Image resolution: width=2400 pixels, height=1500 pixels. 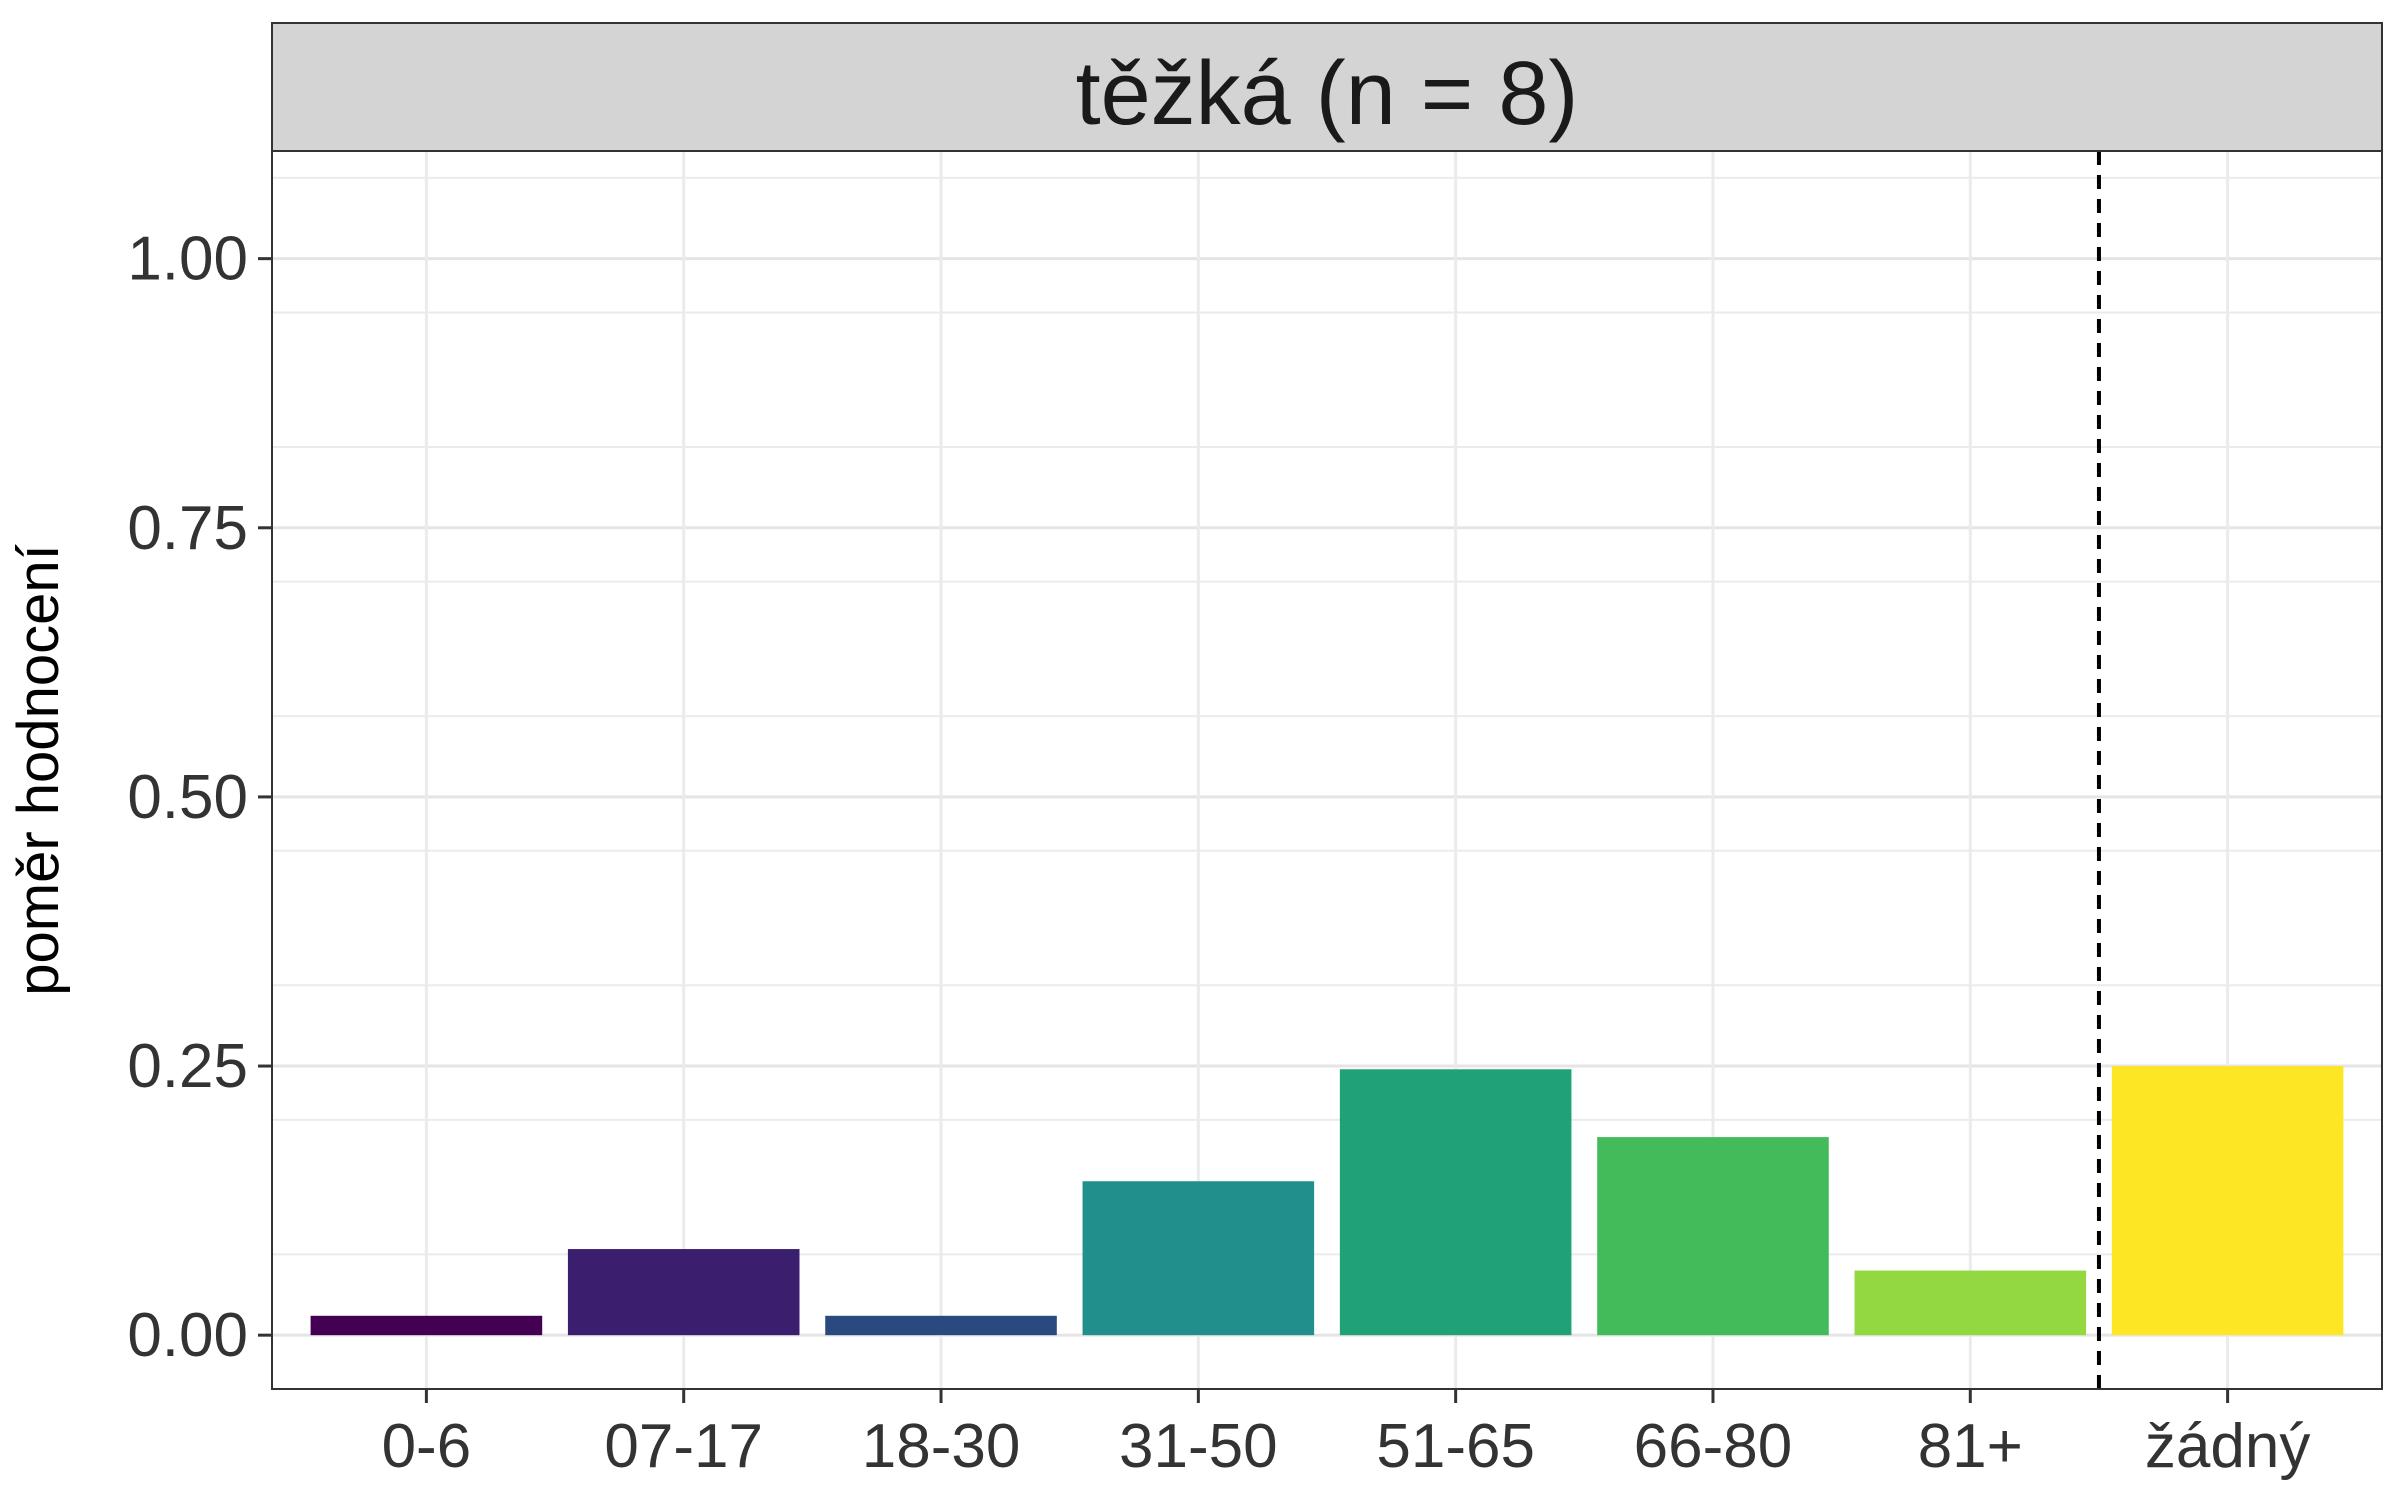 I want to click on x-tick-label: 31-50, so click(x=1198, y=1446).